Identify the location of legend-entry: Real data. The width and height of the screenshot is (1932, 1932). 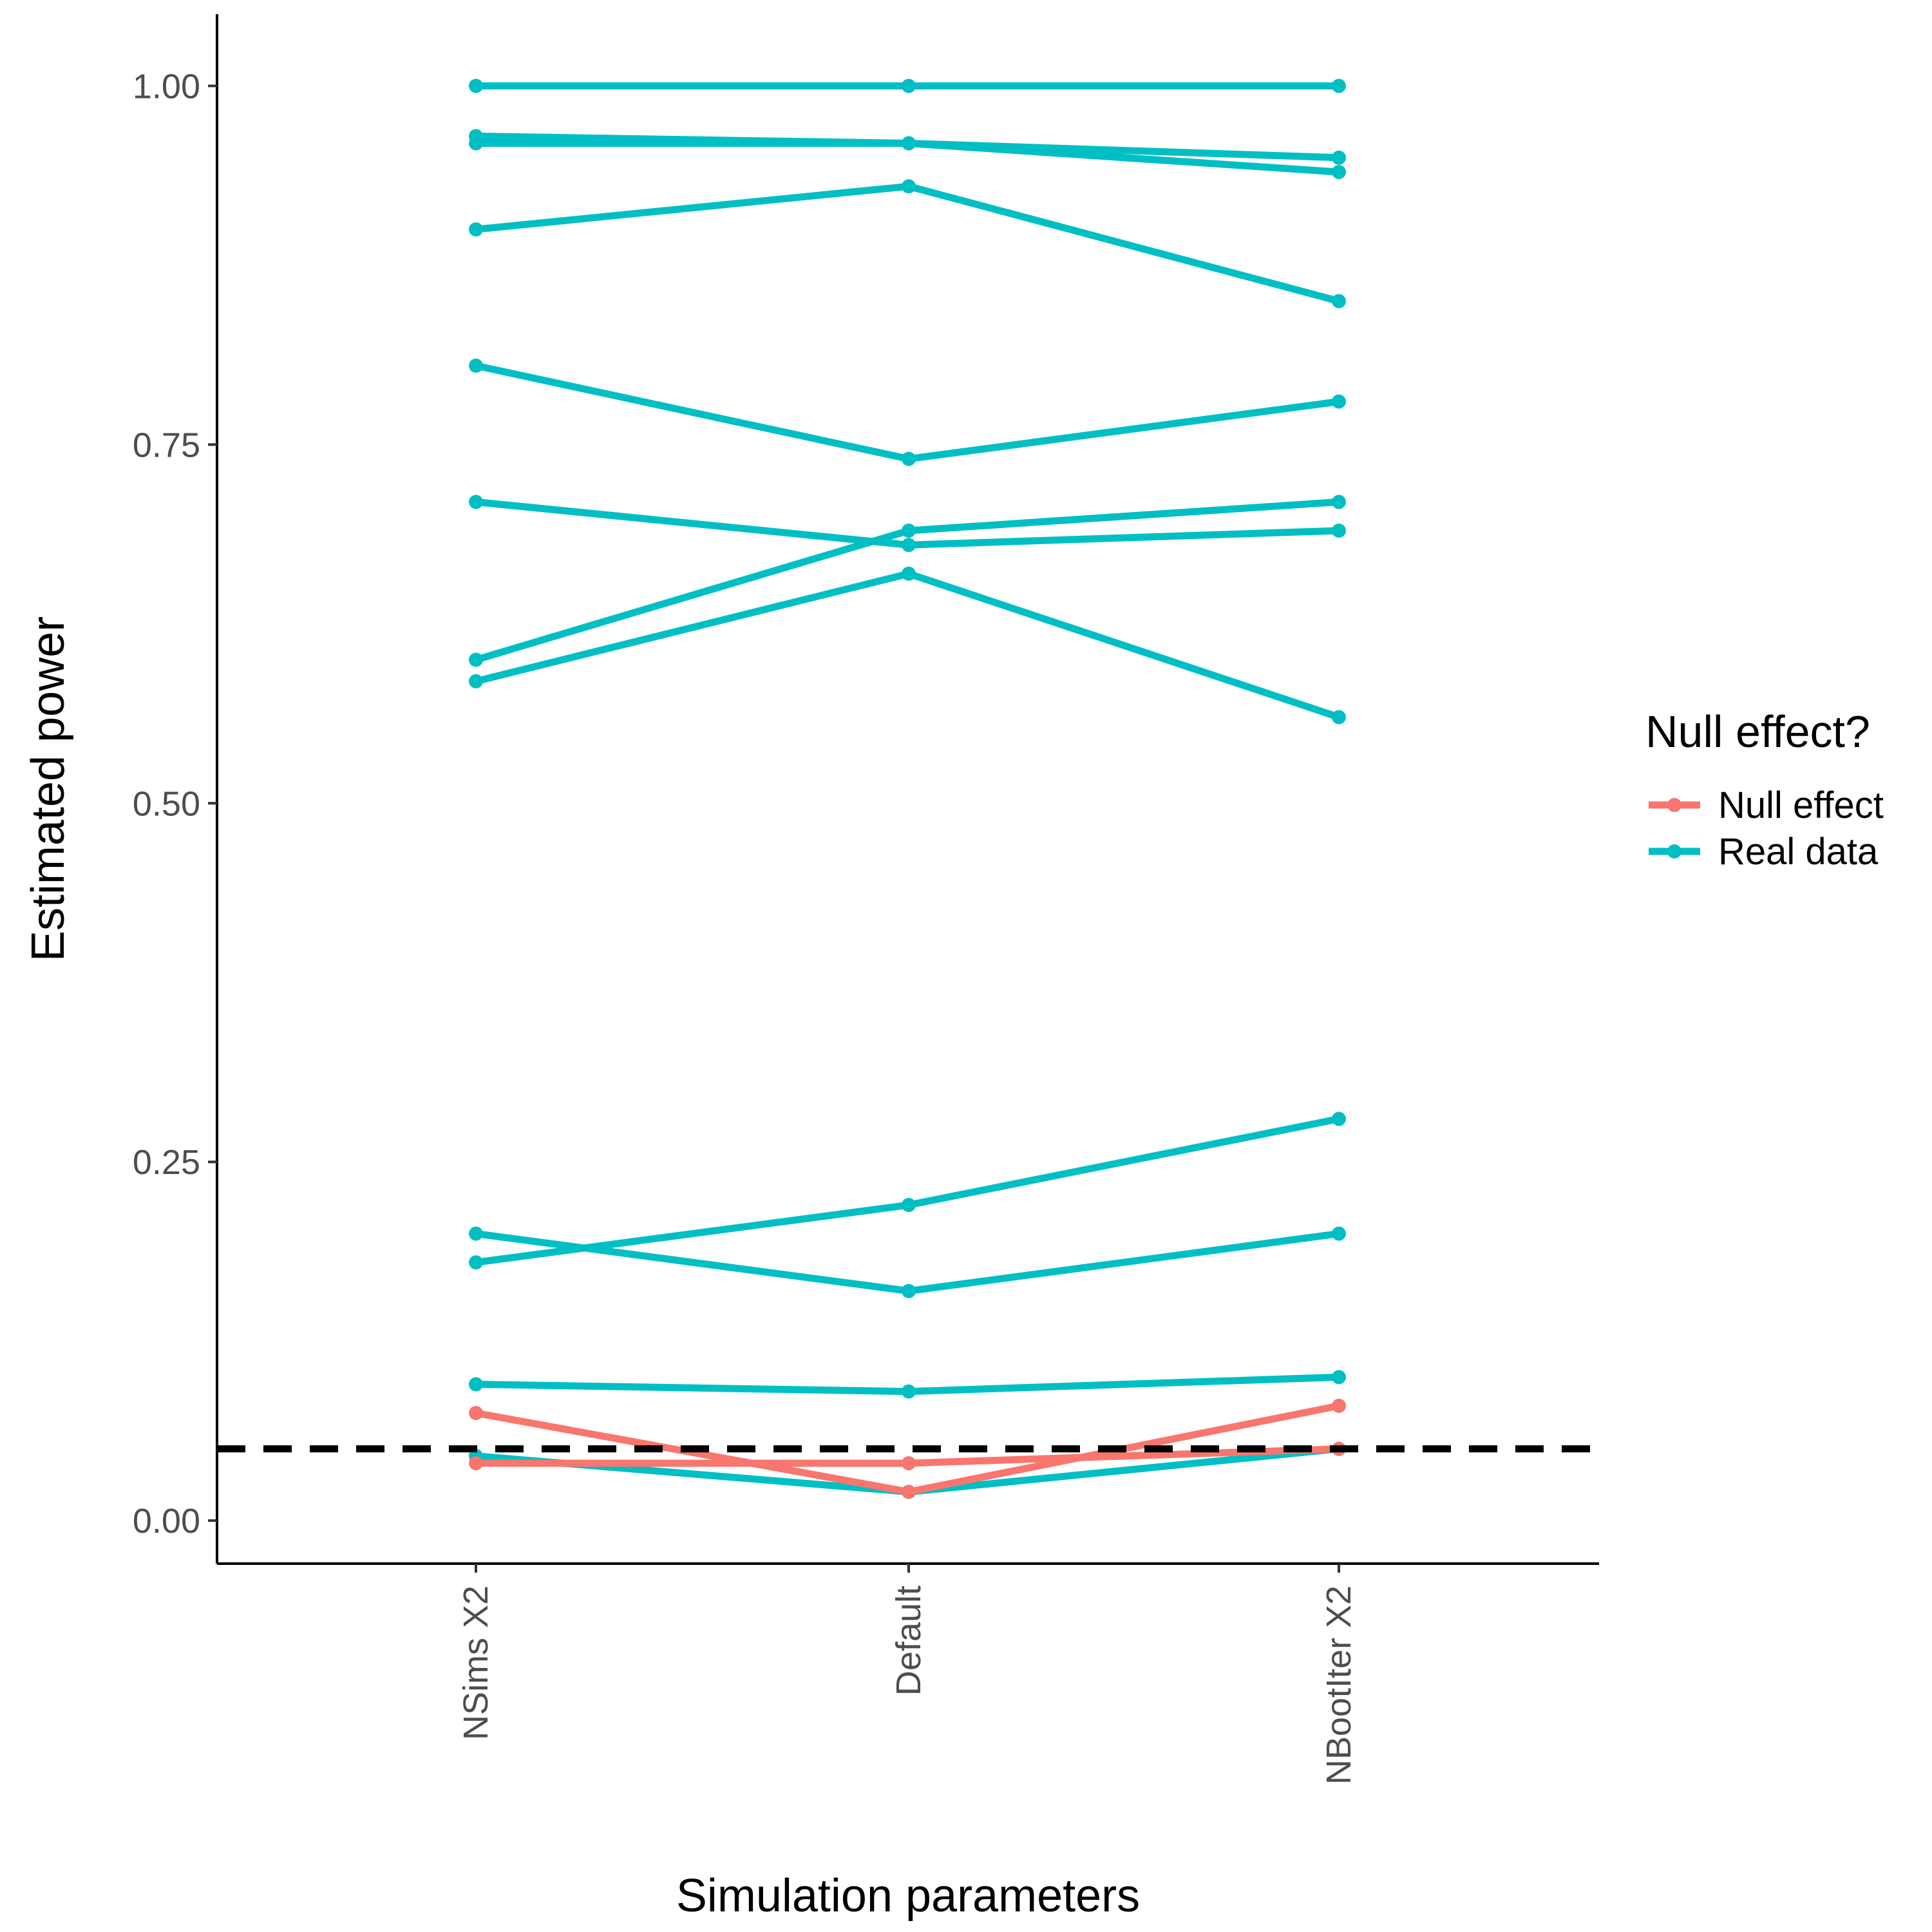
(1764, 852).